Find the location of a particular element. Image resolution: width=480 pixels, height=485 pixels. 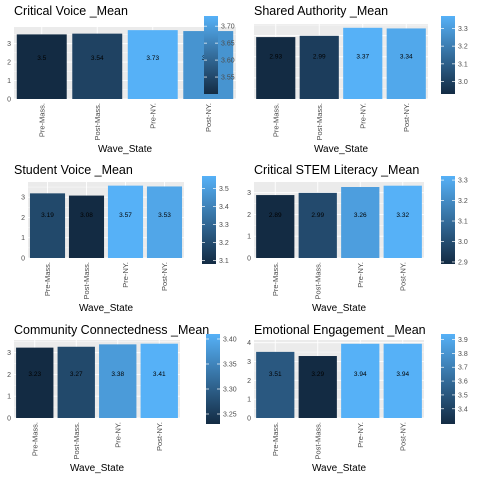

y-tick-label: 4 is located at coordinates (249, 343).